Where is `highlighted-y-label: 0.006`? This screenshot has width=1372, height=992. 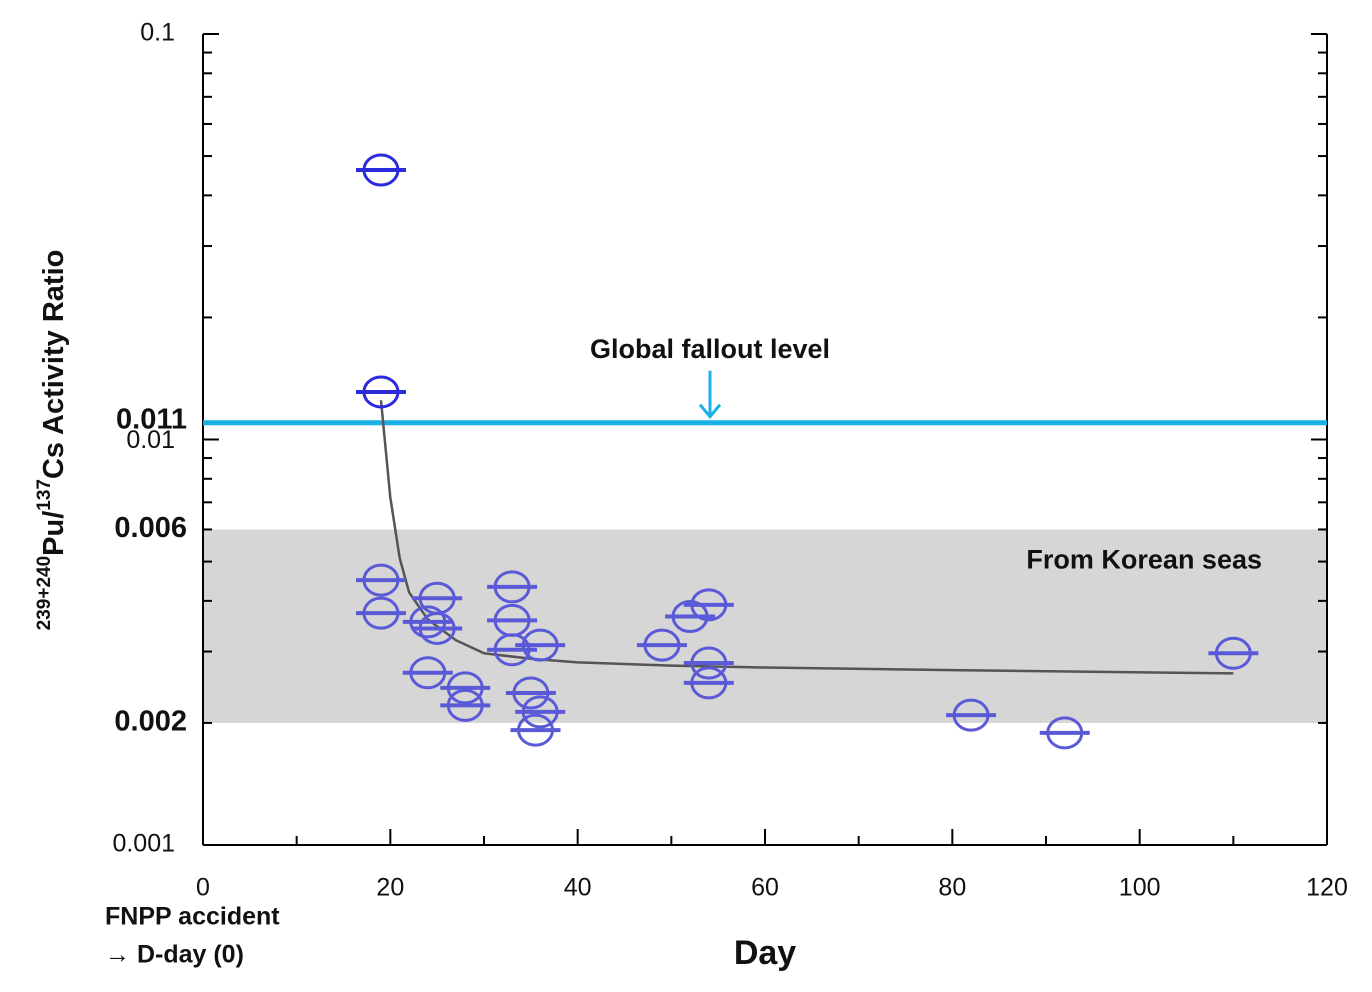
highlighted-y-label: 0.006 is located at coordinates (150, 528).